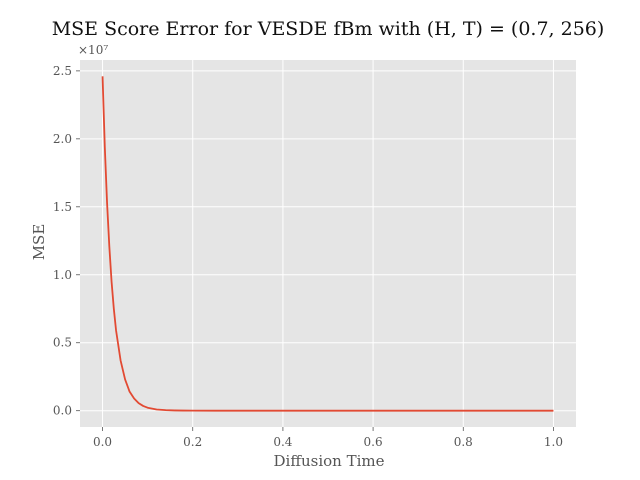 This screenshot has width=640, height=480. Describe the element at coordinates (553, 442) in the screenshot. I see `x-tick-label: 1.0` at that location.